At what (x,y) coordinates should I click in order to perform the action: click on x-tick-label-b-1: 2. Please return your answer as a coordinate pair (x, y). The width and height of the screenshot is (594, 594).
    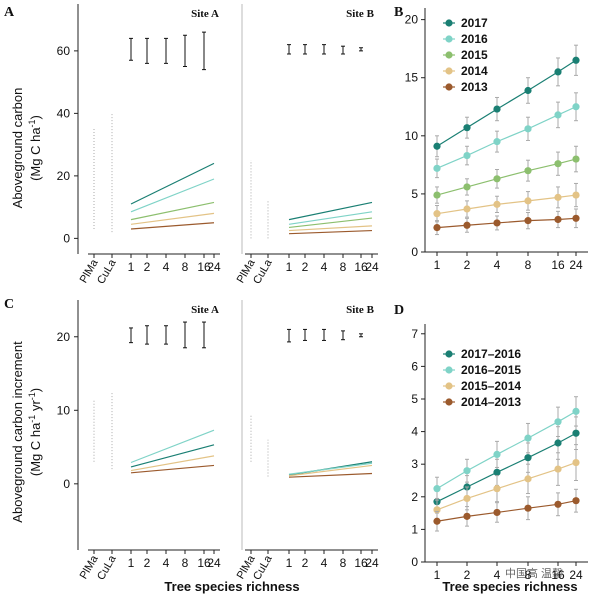
    Looking at the image, I should click on (467, 265).